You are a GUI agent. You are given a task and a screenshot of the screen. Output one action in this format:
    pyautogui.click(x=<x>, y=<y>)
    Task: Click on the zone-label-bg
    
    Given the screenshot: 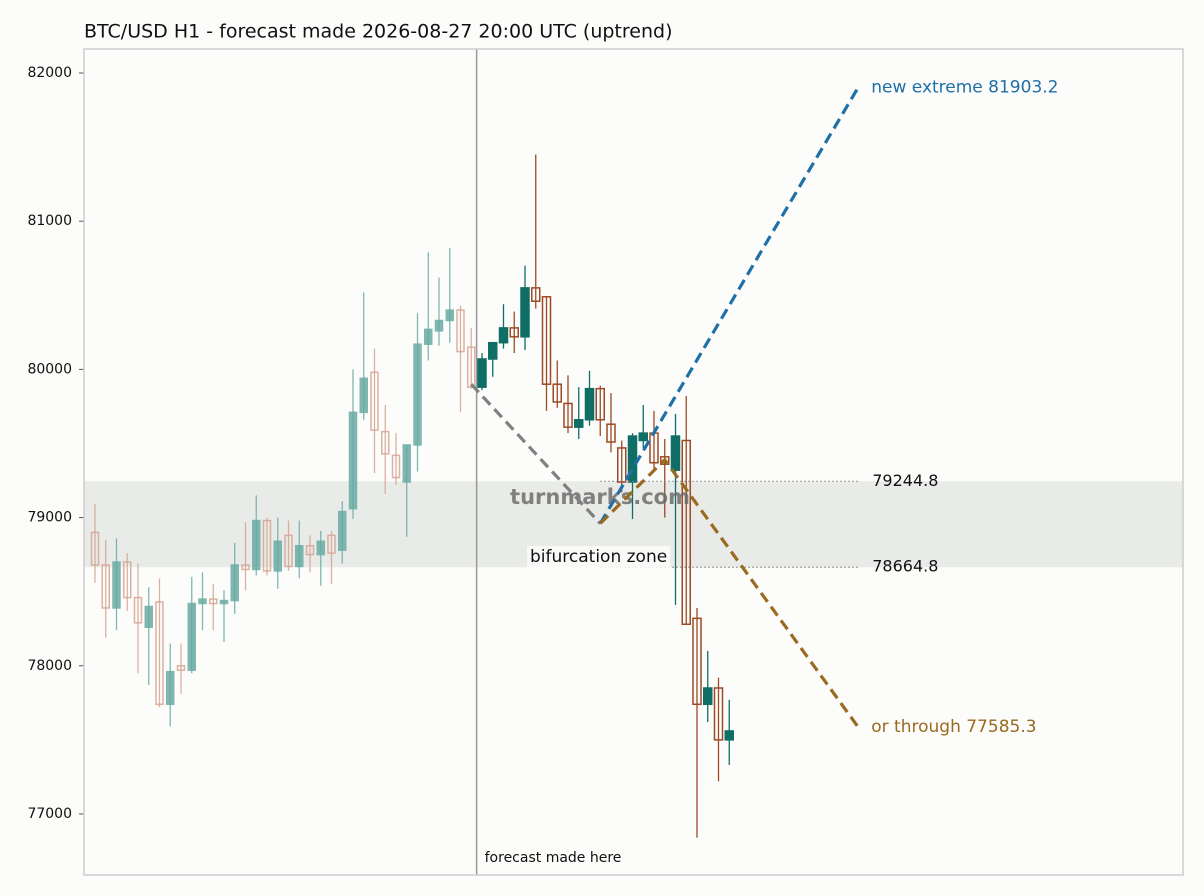 What is the action you would take?
    pyautogui.click(x=599, y=557)
    